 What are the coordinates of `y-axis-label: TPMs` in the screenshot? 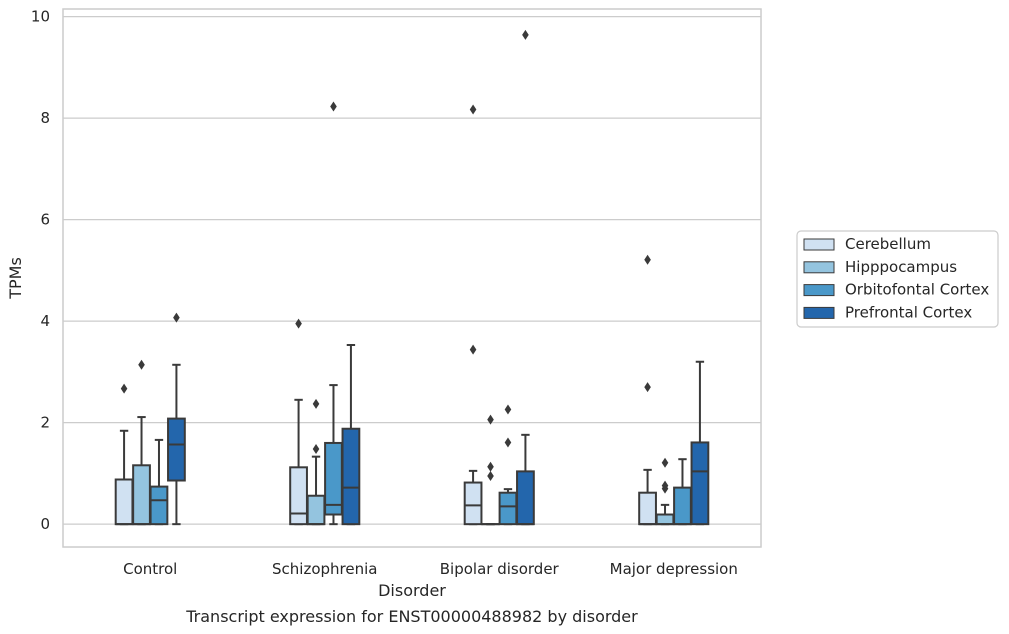 It's located at (15, 278).